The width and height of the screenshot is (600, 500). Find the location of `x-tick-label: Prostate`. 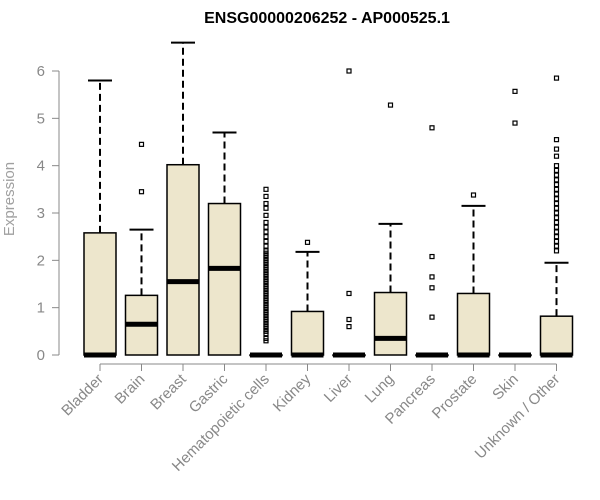

x-tick-label: Prostate is located at coordinates (455, 397).